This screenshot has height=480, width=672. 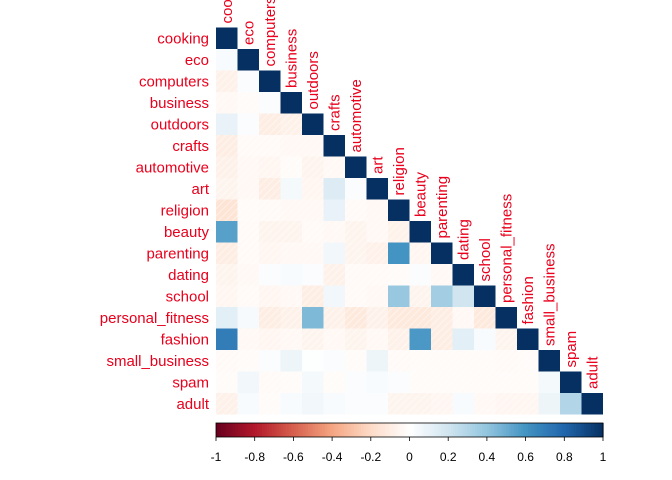 I want to click on cell-spam-spam, so click(x=571, y=382).